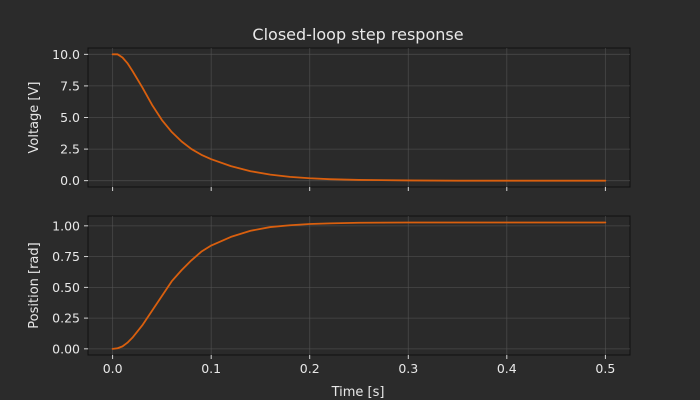  What do you see at coordinates (408, 368) in the screenshot?
I see `position-x-tick-label: 0.3` at bounding box center [408, 368].